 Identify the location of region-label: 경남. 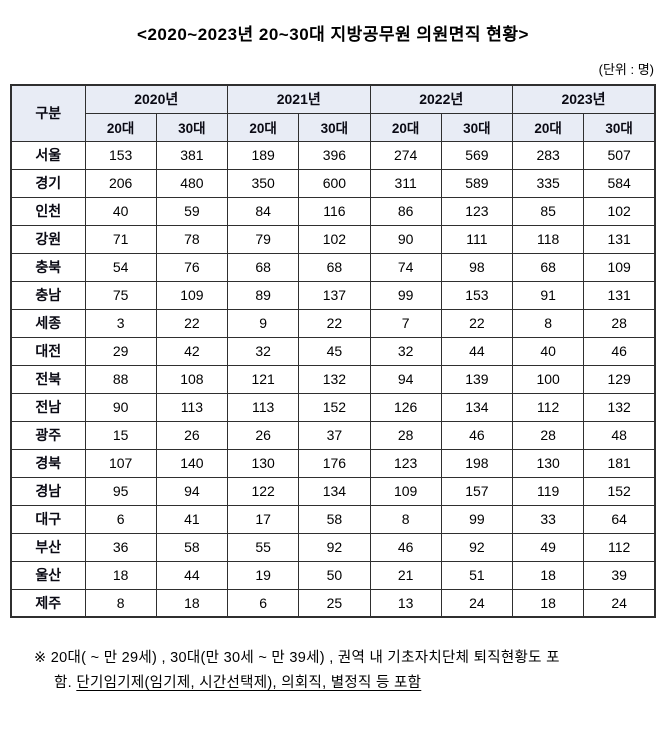
(48, 491).